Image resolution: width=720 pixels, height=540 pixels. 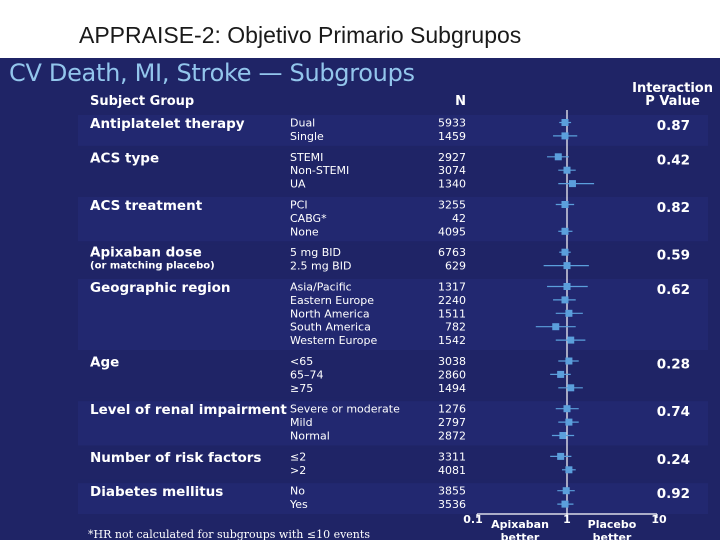 I want to click on x-label-placebo-better: better, so click(x=612, y=535).